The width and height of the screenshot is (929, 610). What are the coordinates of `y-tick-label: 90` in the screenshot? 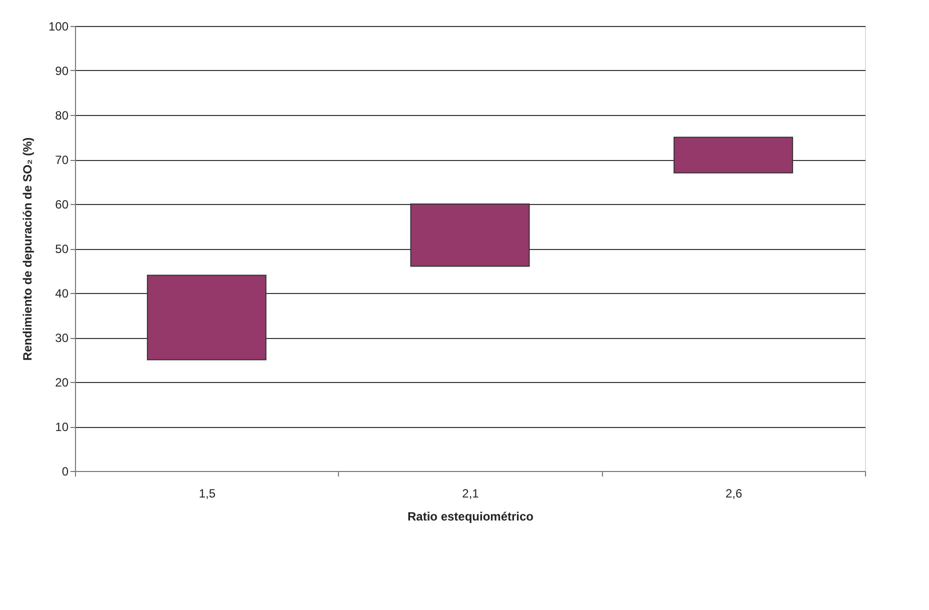 It's located at (62, 71).